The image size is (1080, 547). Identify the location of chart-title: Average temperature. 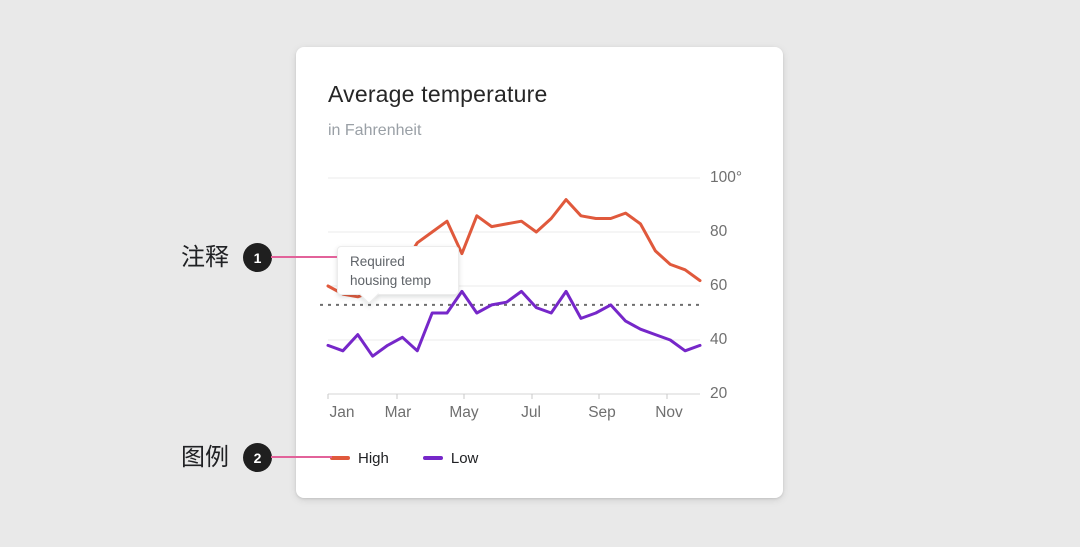
(438, 94).